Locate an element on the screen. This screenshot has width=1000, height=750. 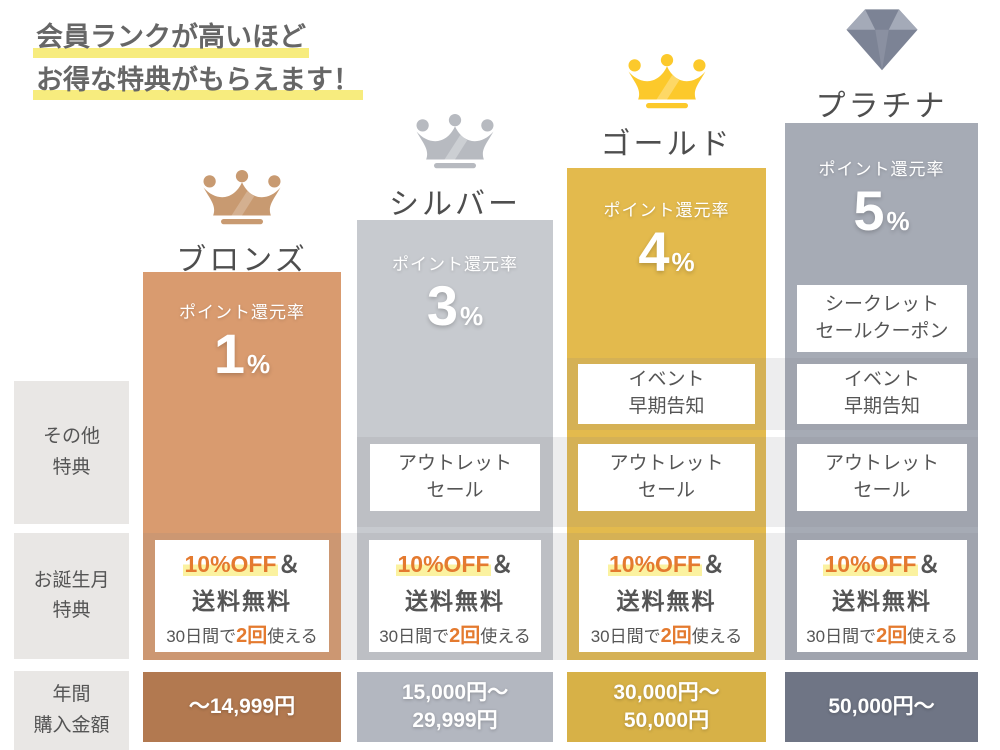
platinum-header: プラチナ is located at coordinates (881, 65).